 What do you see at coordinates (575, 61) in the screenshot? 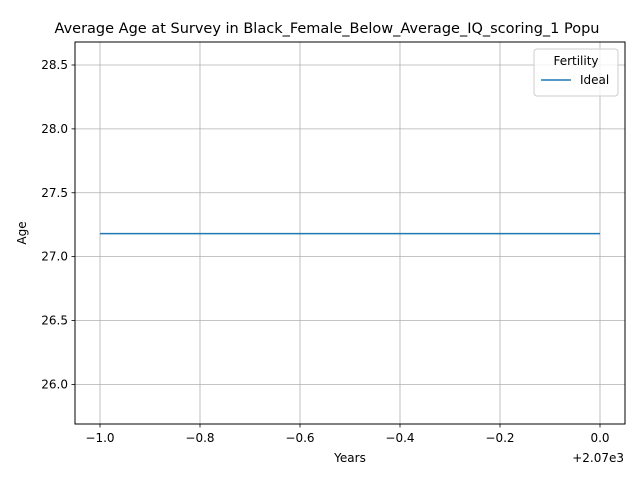
I see `legend-title: Fertility` at bounding box center [575, 61].